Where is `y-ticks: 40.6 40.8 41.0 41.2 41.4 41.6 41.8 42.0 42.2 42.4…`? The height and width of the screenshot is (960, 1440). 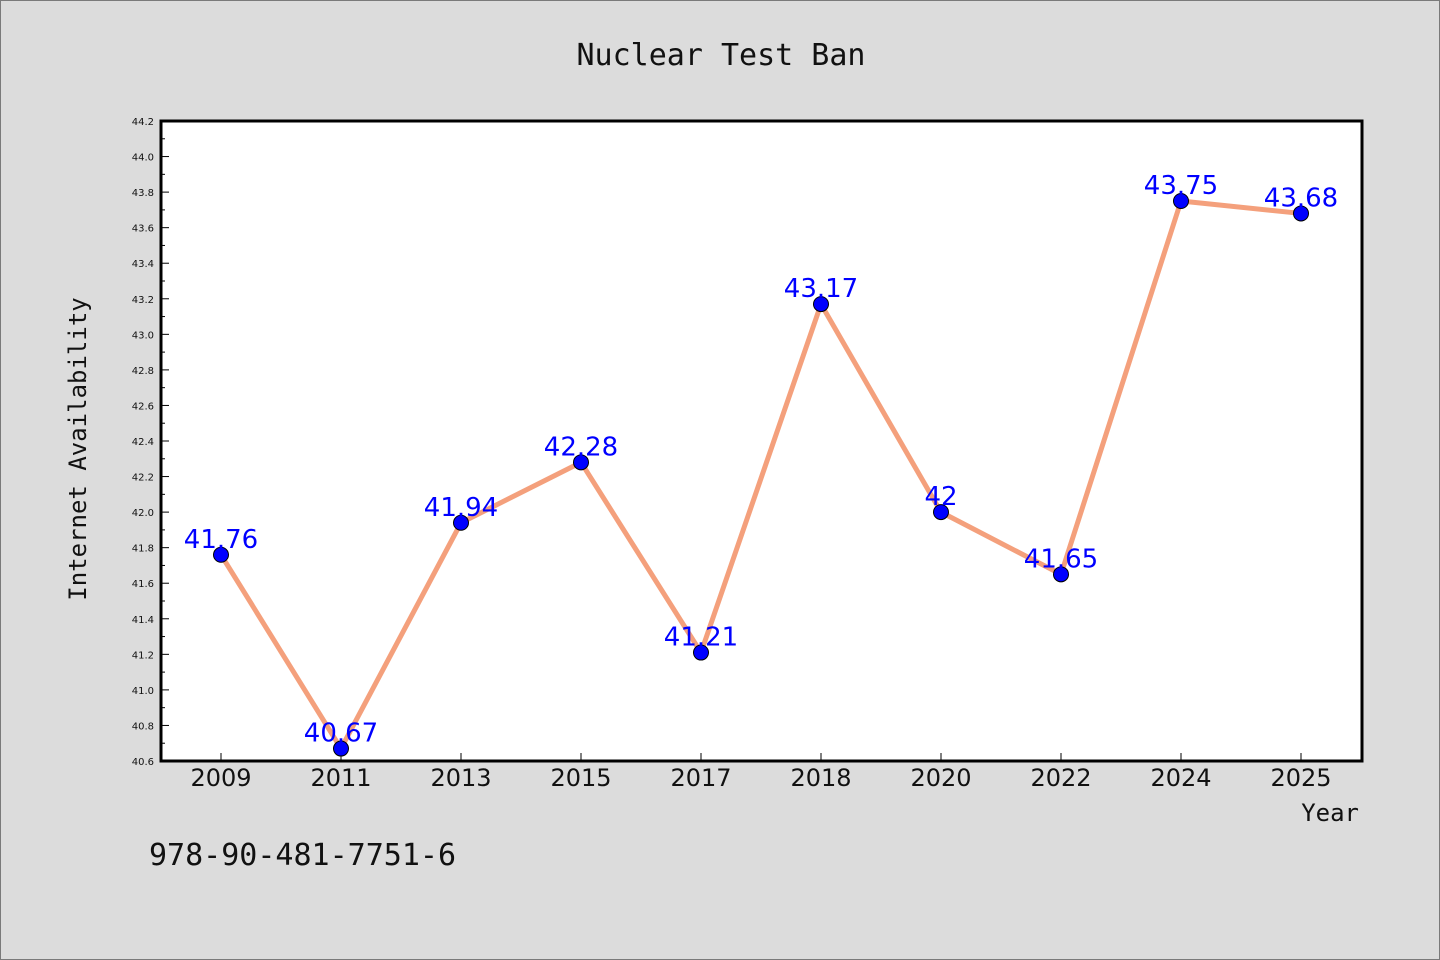
y-ticks: 40.6 40.8 41.0 41.2 41.4 41.6 41.8 42.0 42.2 42.4… is located at coordinates (150, 442).